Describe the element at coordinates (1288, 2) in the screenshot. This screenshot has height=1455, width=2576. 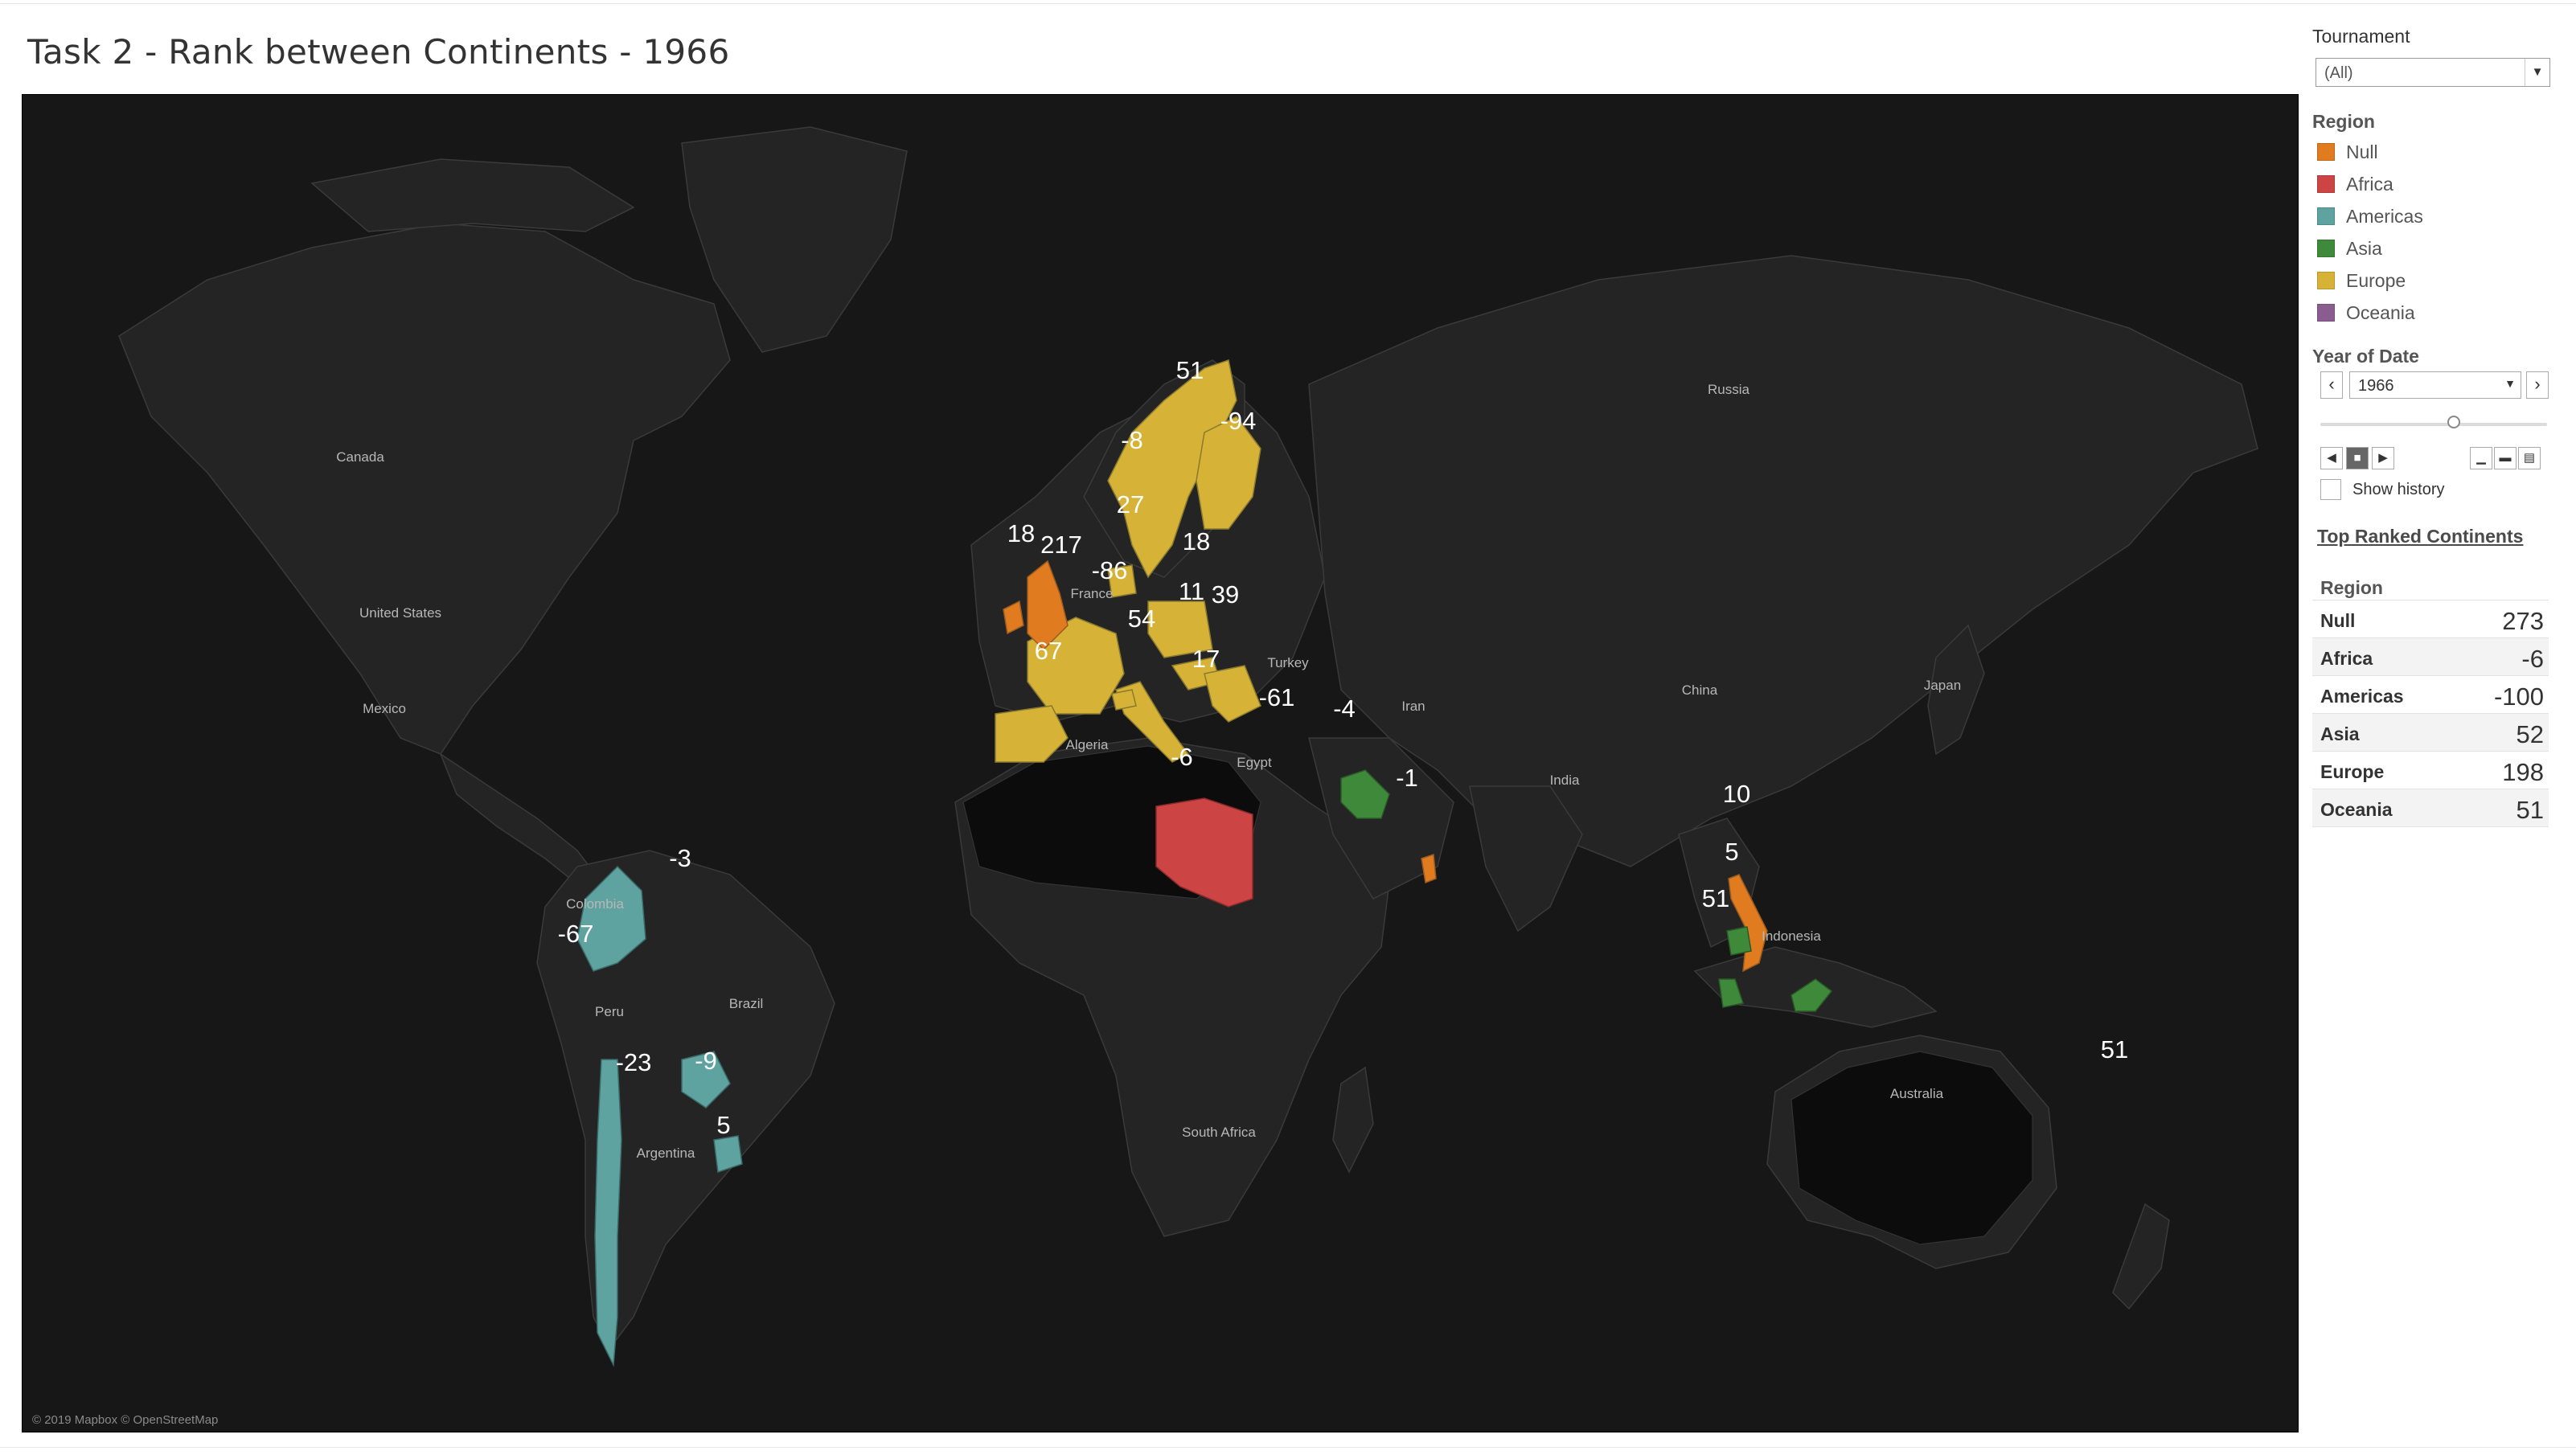
I see `top-border` at that location.